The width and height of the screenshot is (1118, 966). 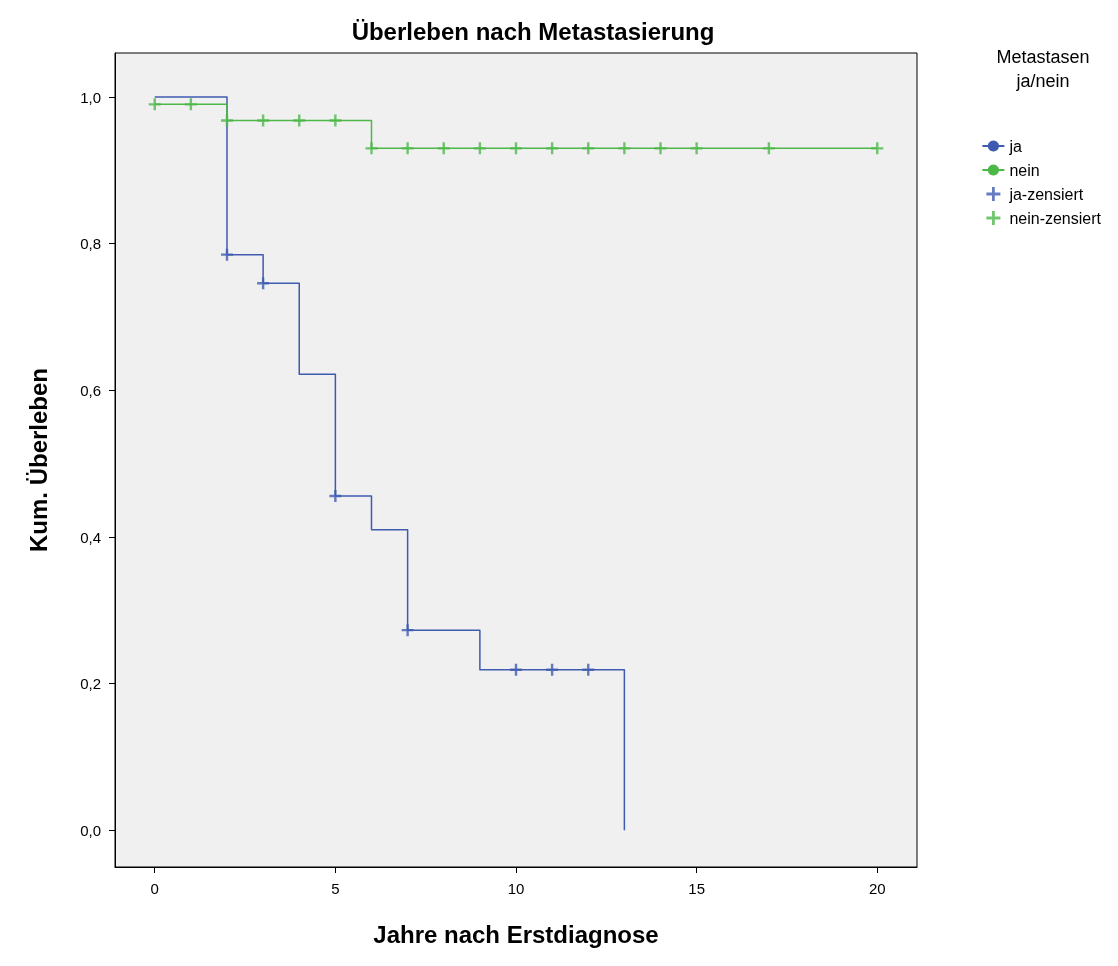 What do you see at coordinates (1055, 218) in the screenshot?
I see `legend-label: nein-zensiert` at bounding box center [1055, 218].